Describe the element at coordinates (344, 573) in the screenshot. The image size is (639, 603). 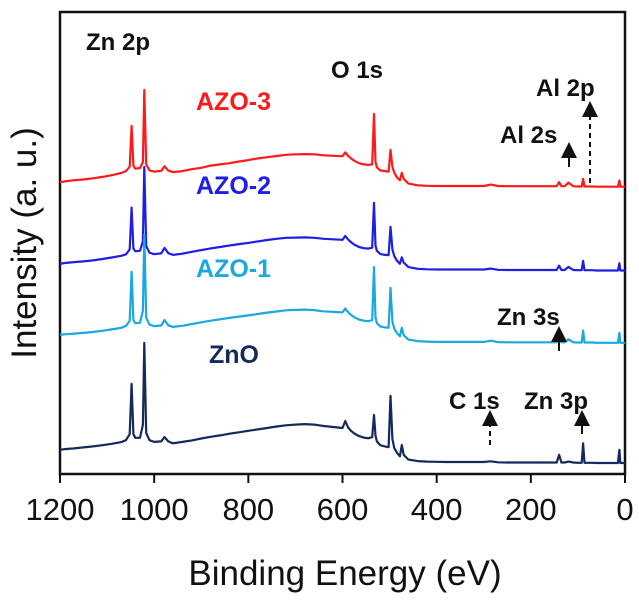
I see `x-axis-title: Binding Energy (eV)` at that location.